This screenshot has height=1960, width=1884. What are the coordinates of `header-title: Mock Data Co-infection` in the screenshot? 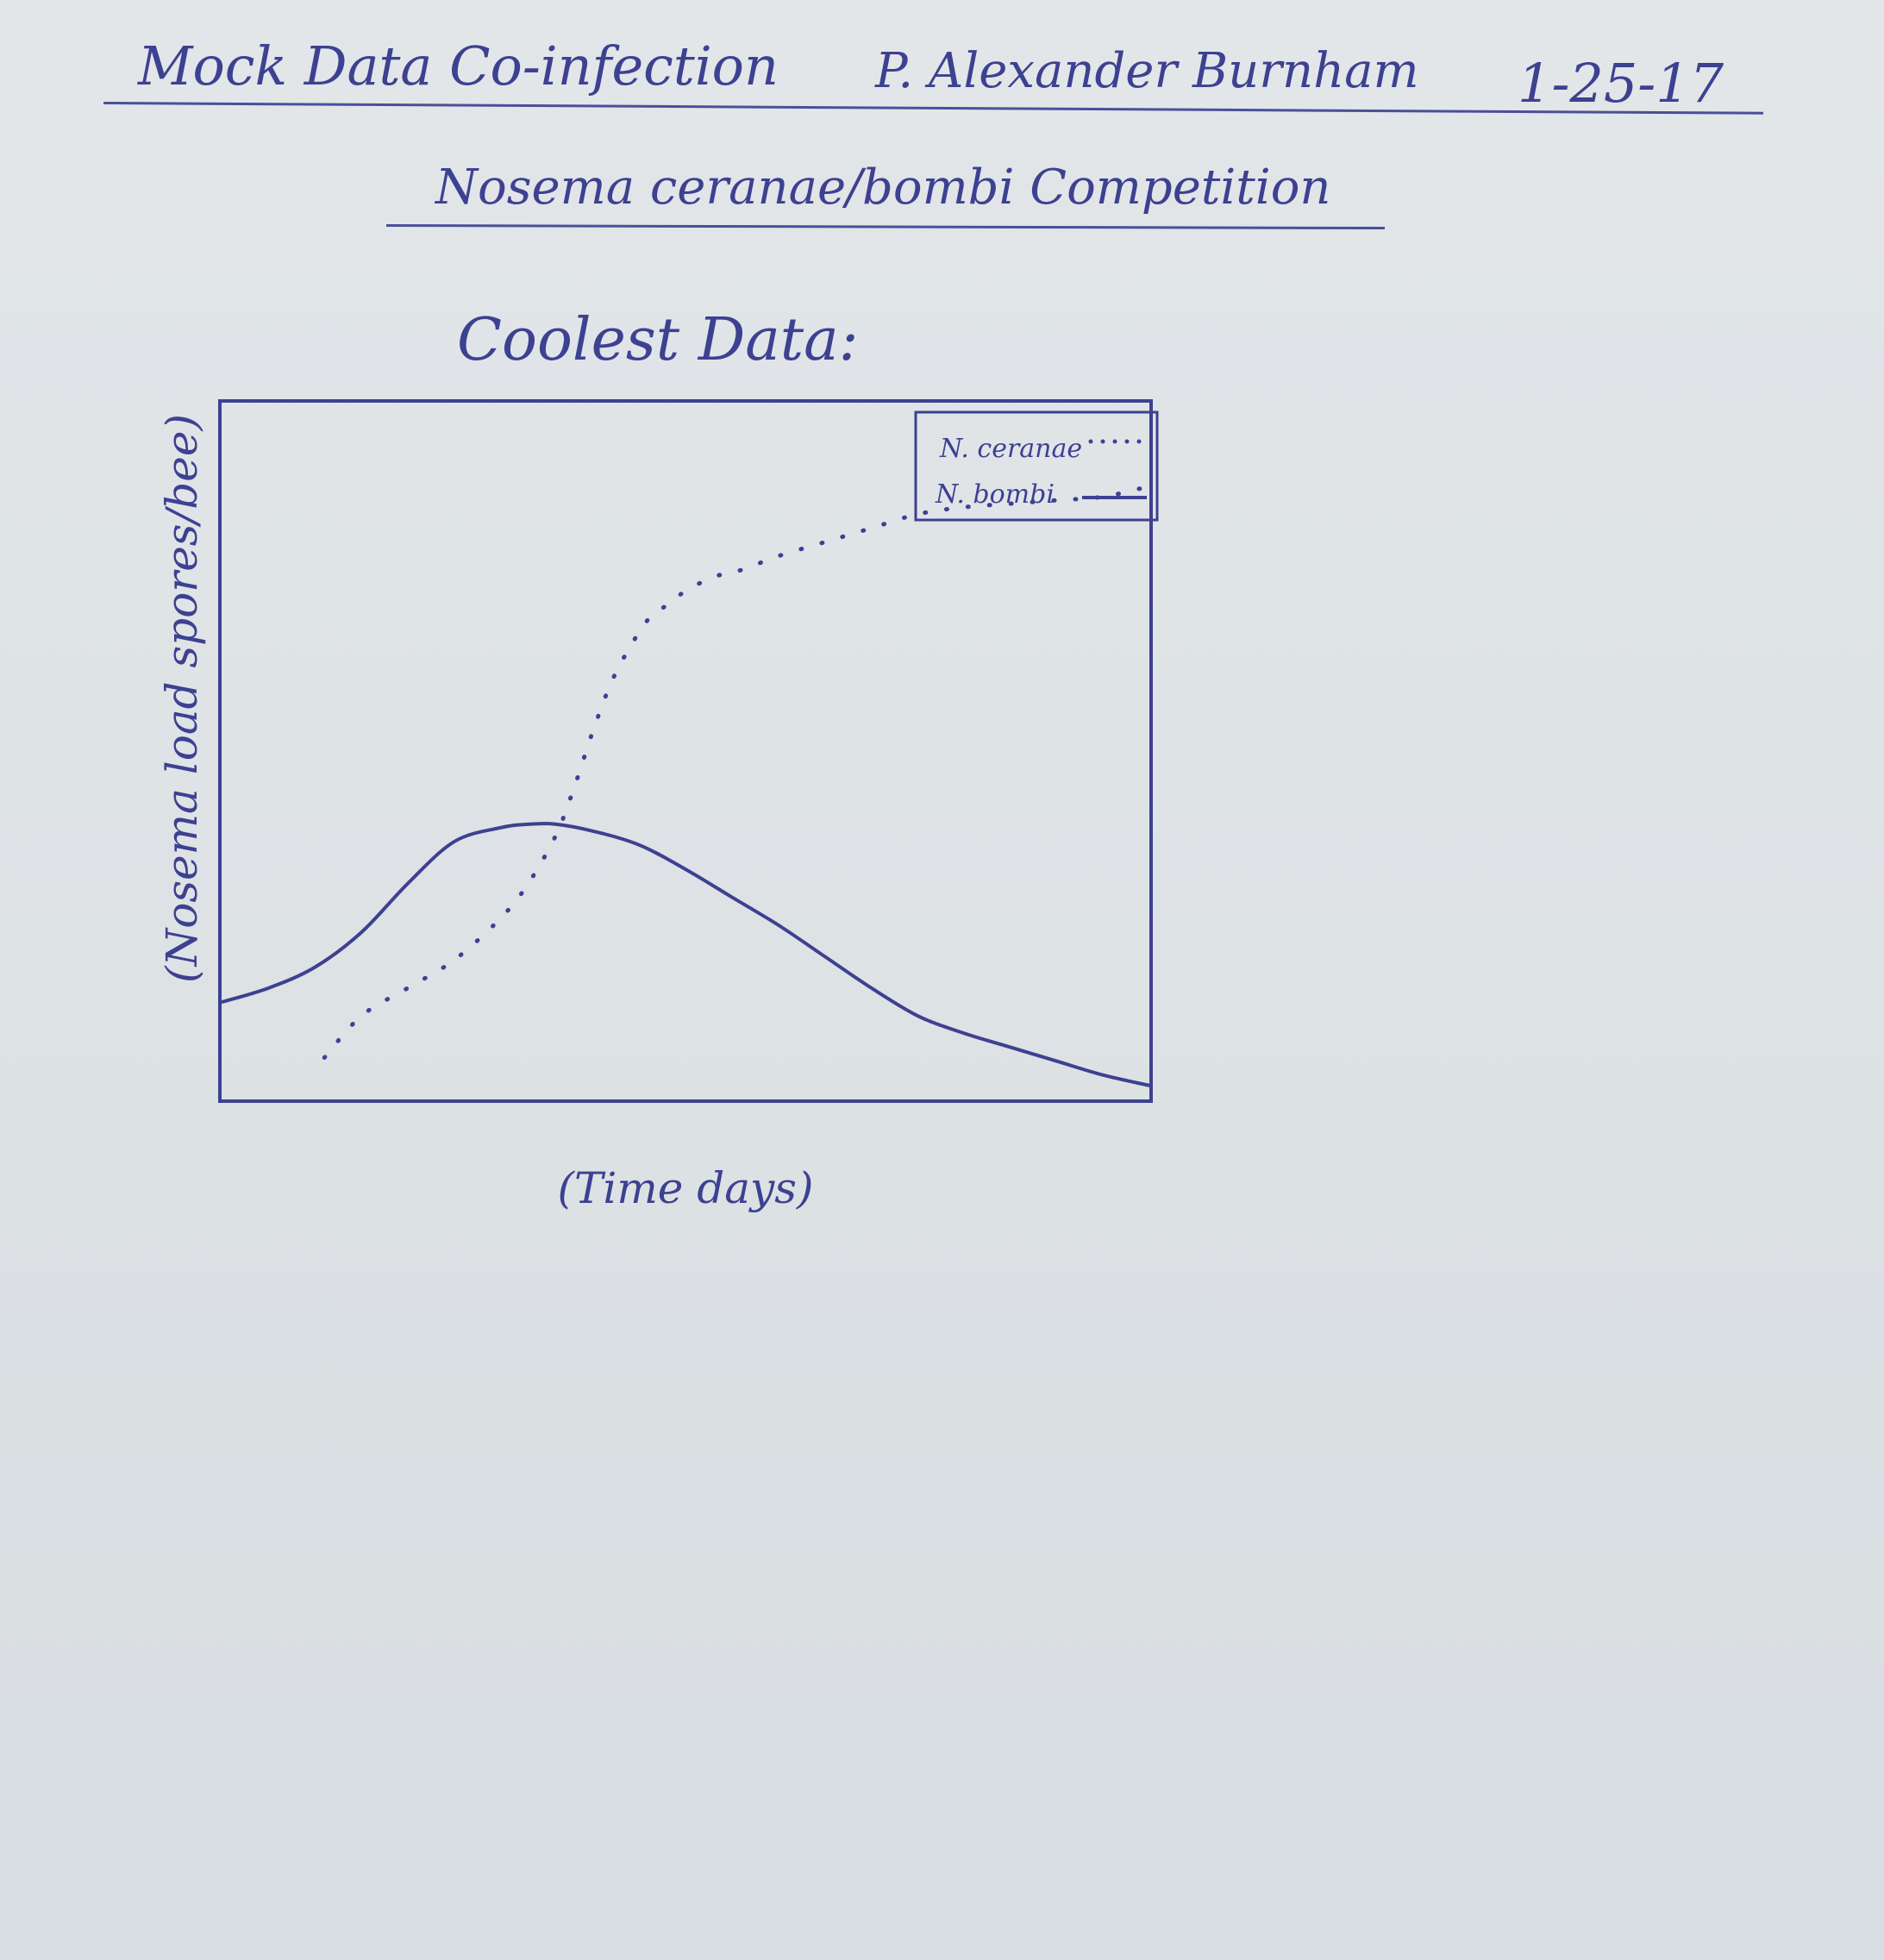 It's located at (458, 65).